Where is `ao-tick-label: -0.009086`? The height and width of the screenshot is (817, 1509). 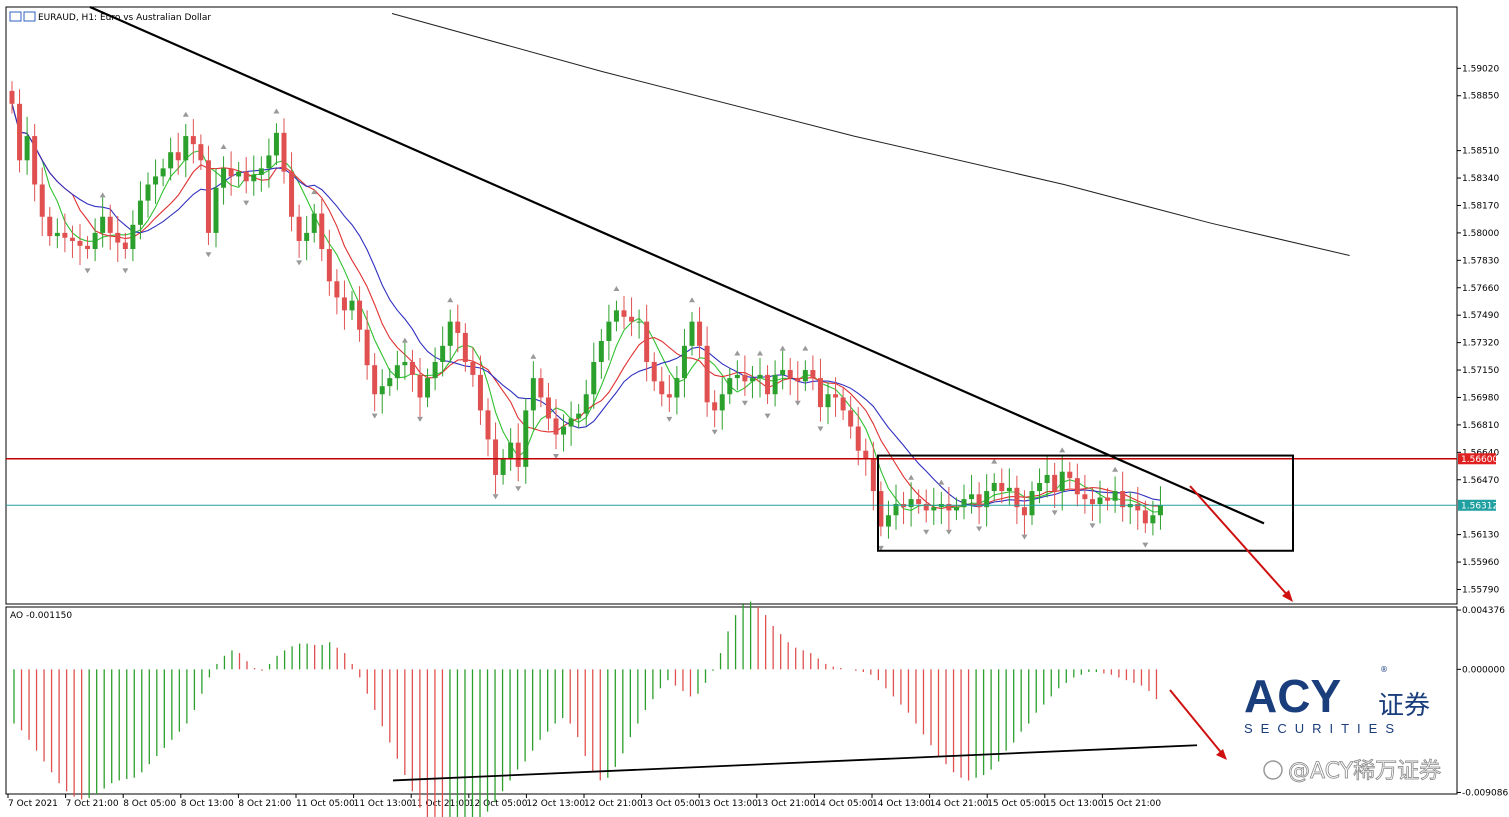
ao-tick-label: -0.009086 is located at coordinates (1485, 793).